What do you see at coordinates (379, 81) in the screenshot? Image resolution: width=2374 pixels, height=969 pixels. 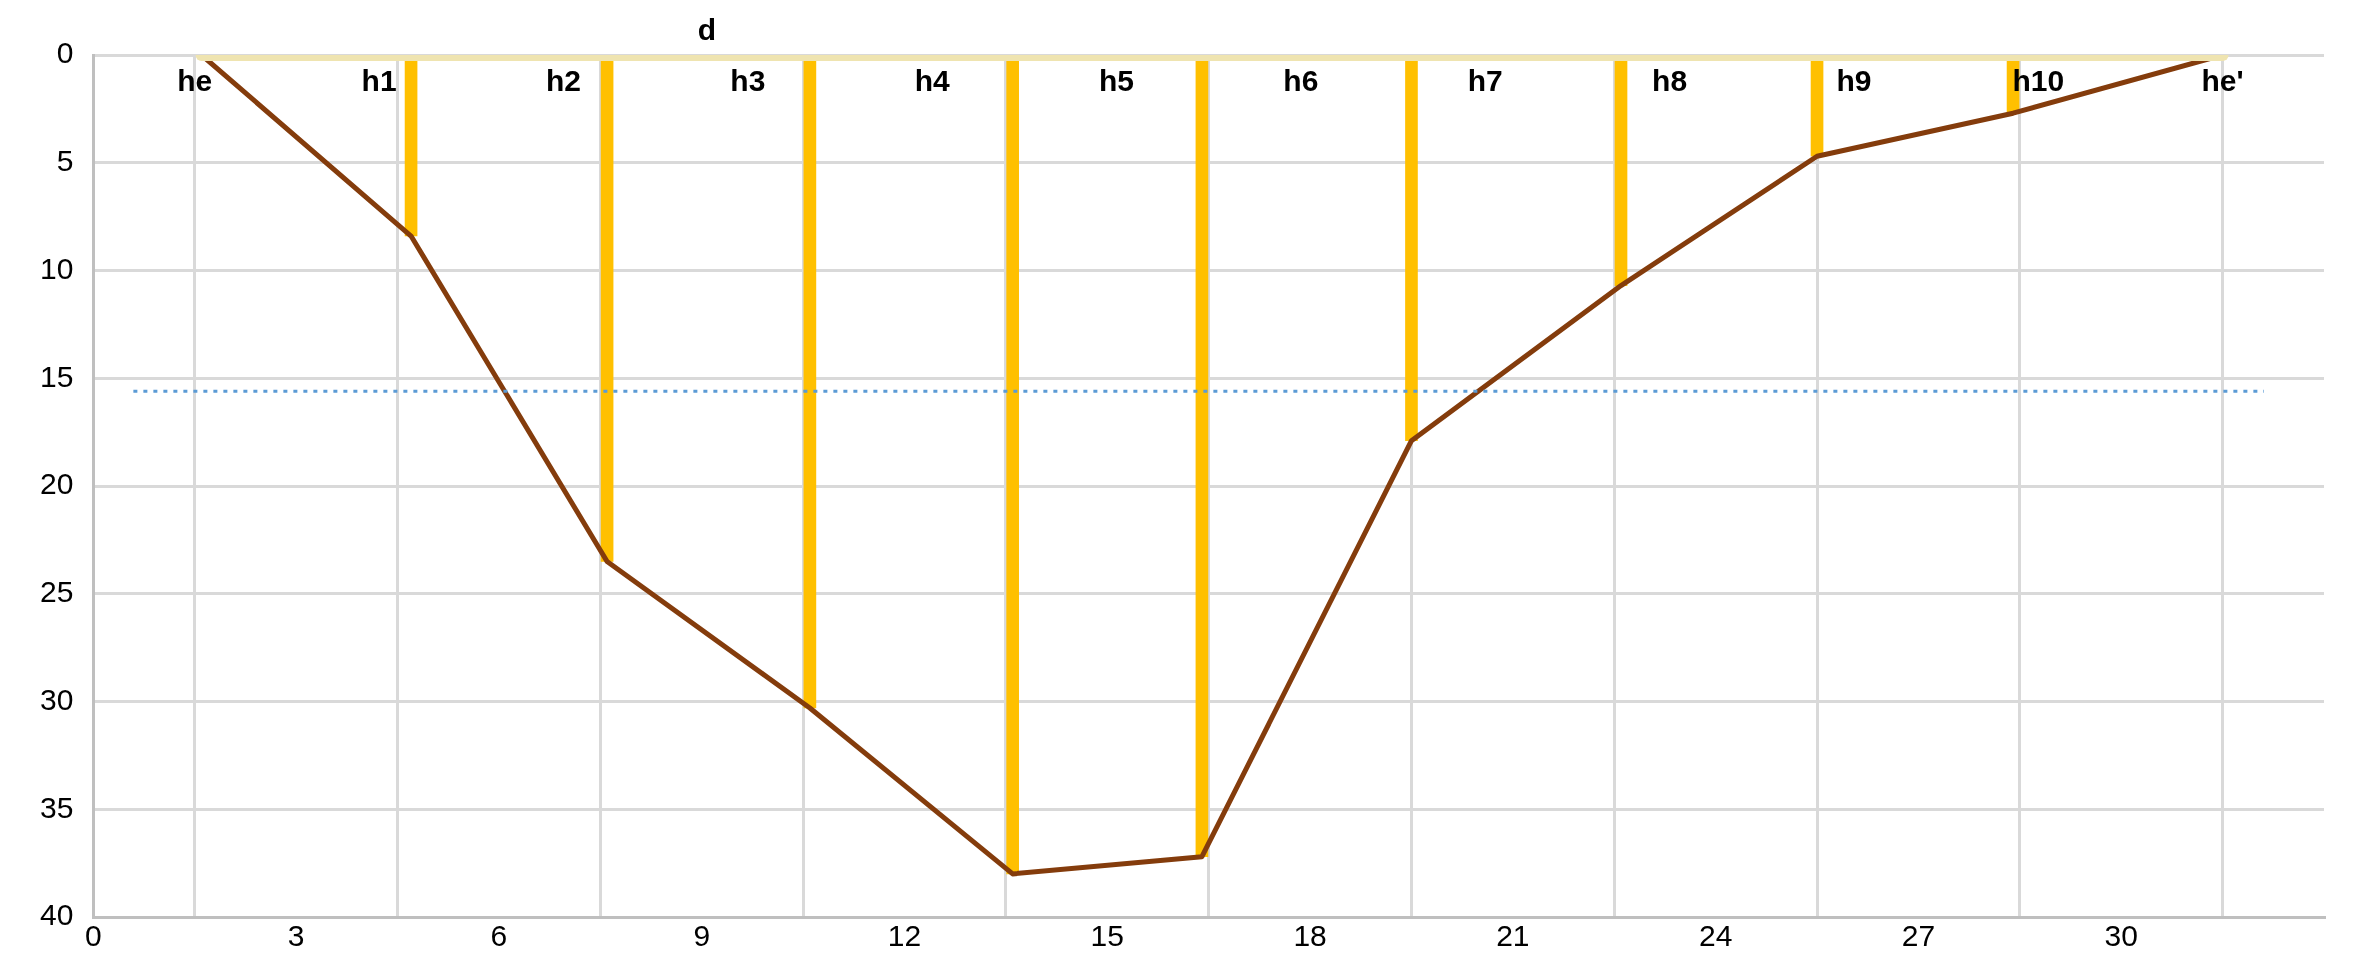 I see `annotation: h1` at bounding box center [379, 81].